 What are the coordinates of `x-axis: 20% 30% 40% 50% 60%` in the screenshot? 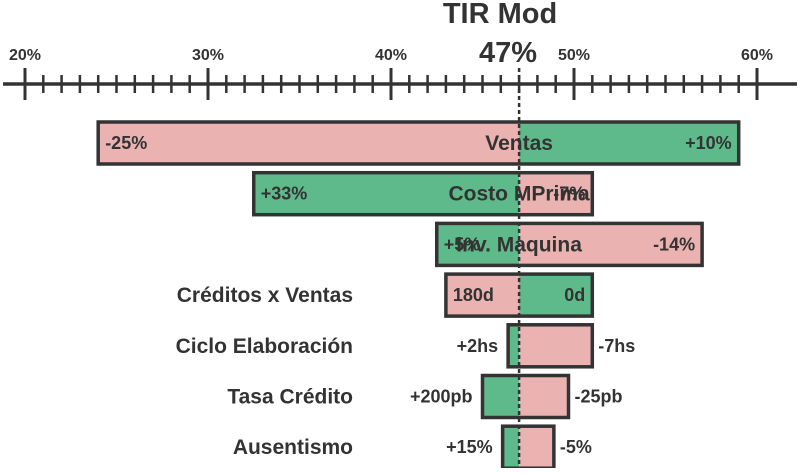 It's located at (400, 73).